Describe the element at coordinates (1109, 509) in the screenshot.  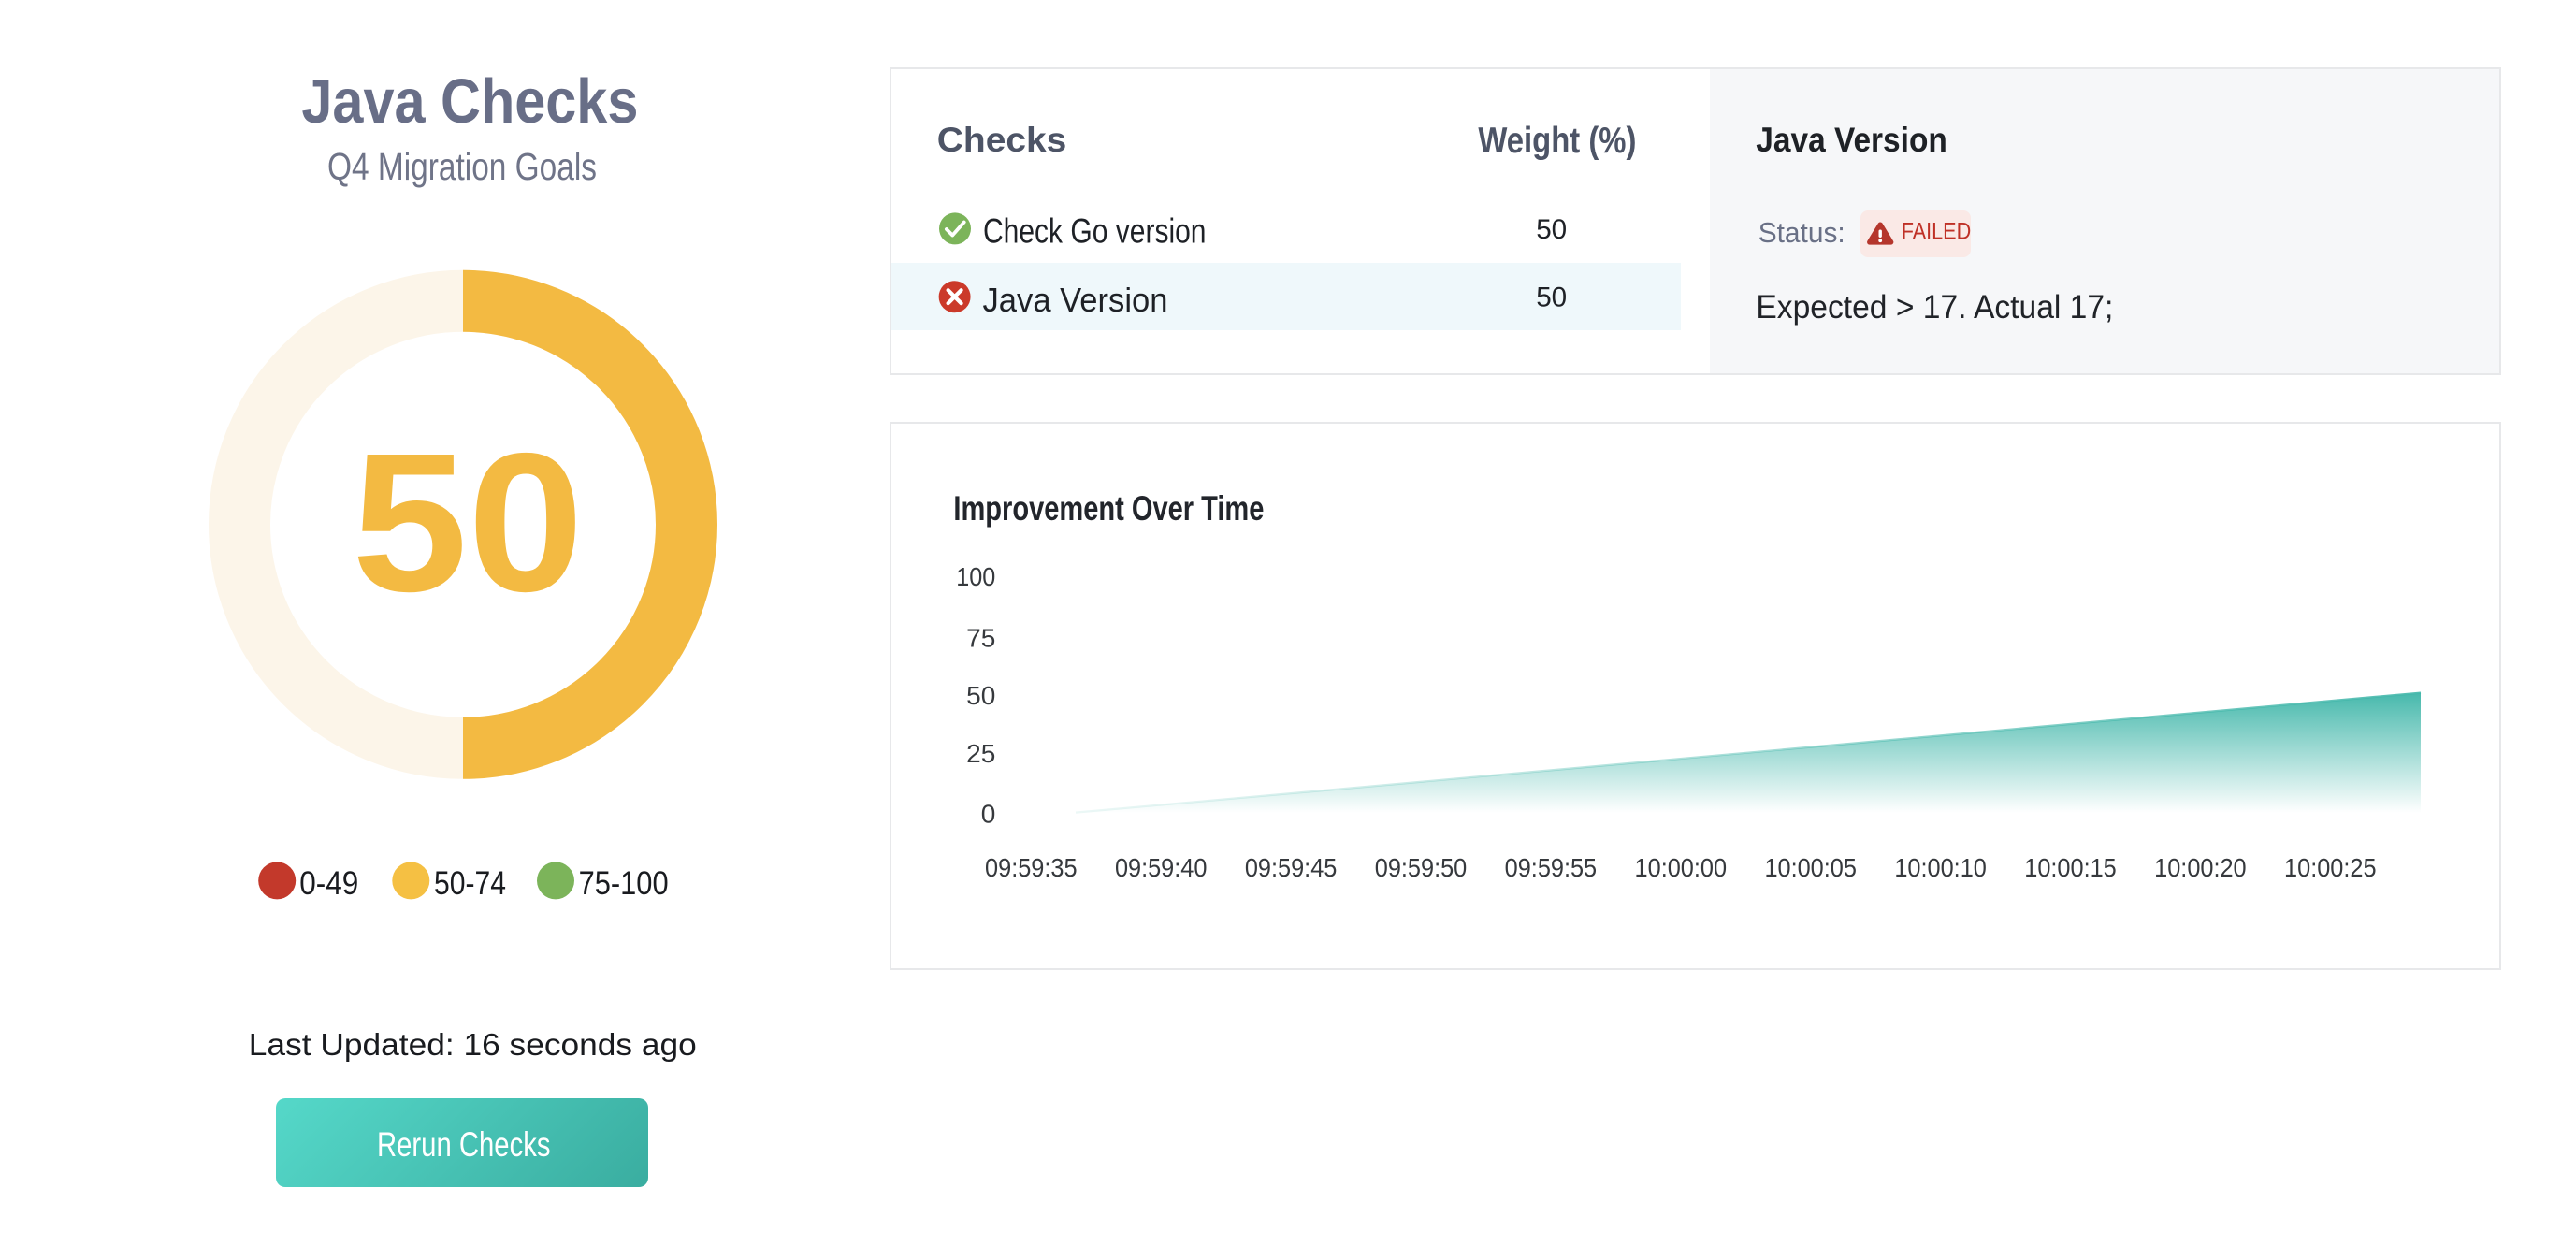
I see `svg-text: Improvement Over Time` at that location.